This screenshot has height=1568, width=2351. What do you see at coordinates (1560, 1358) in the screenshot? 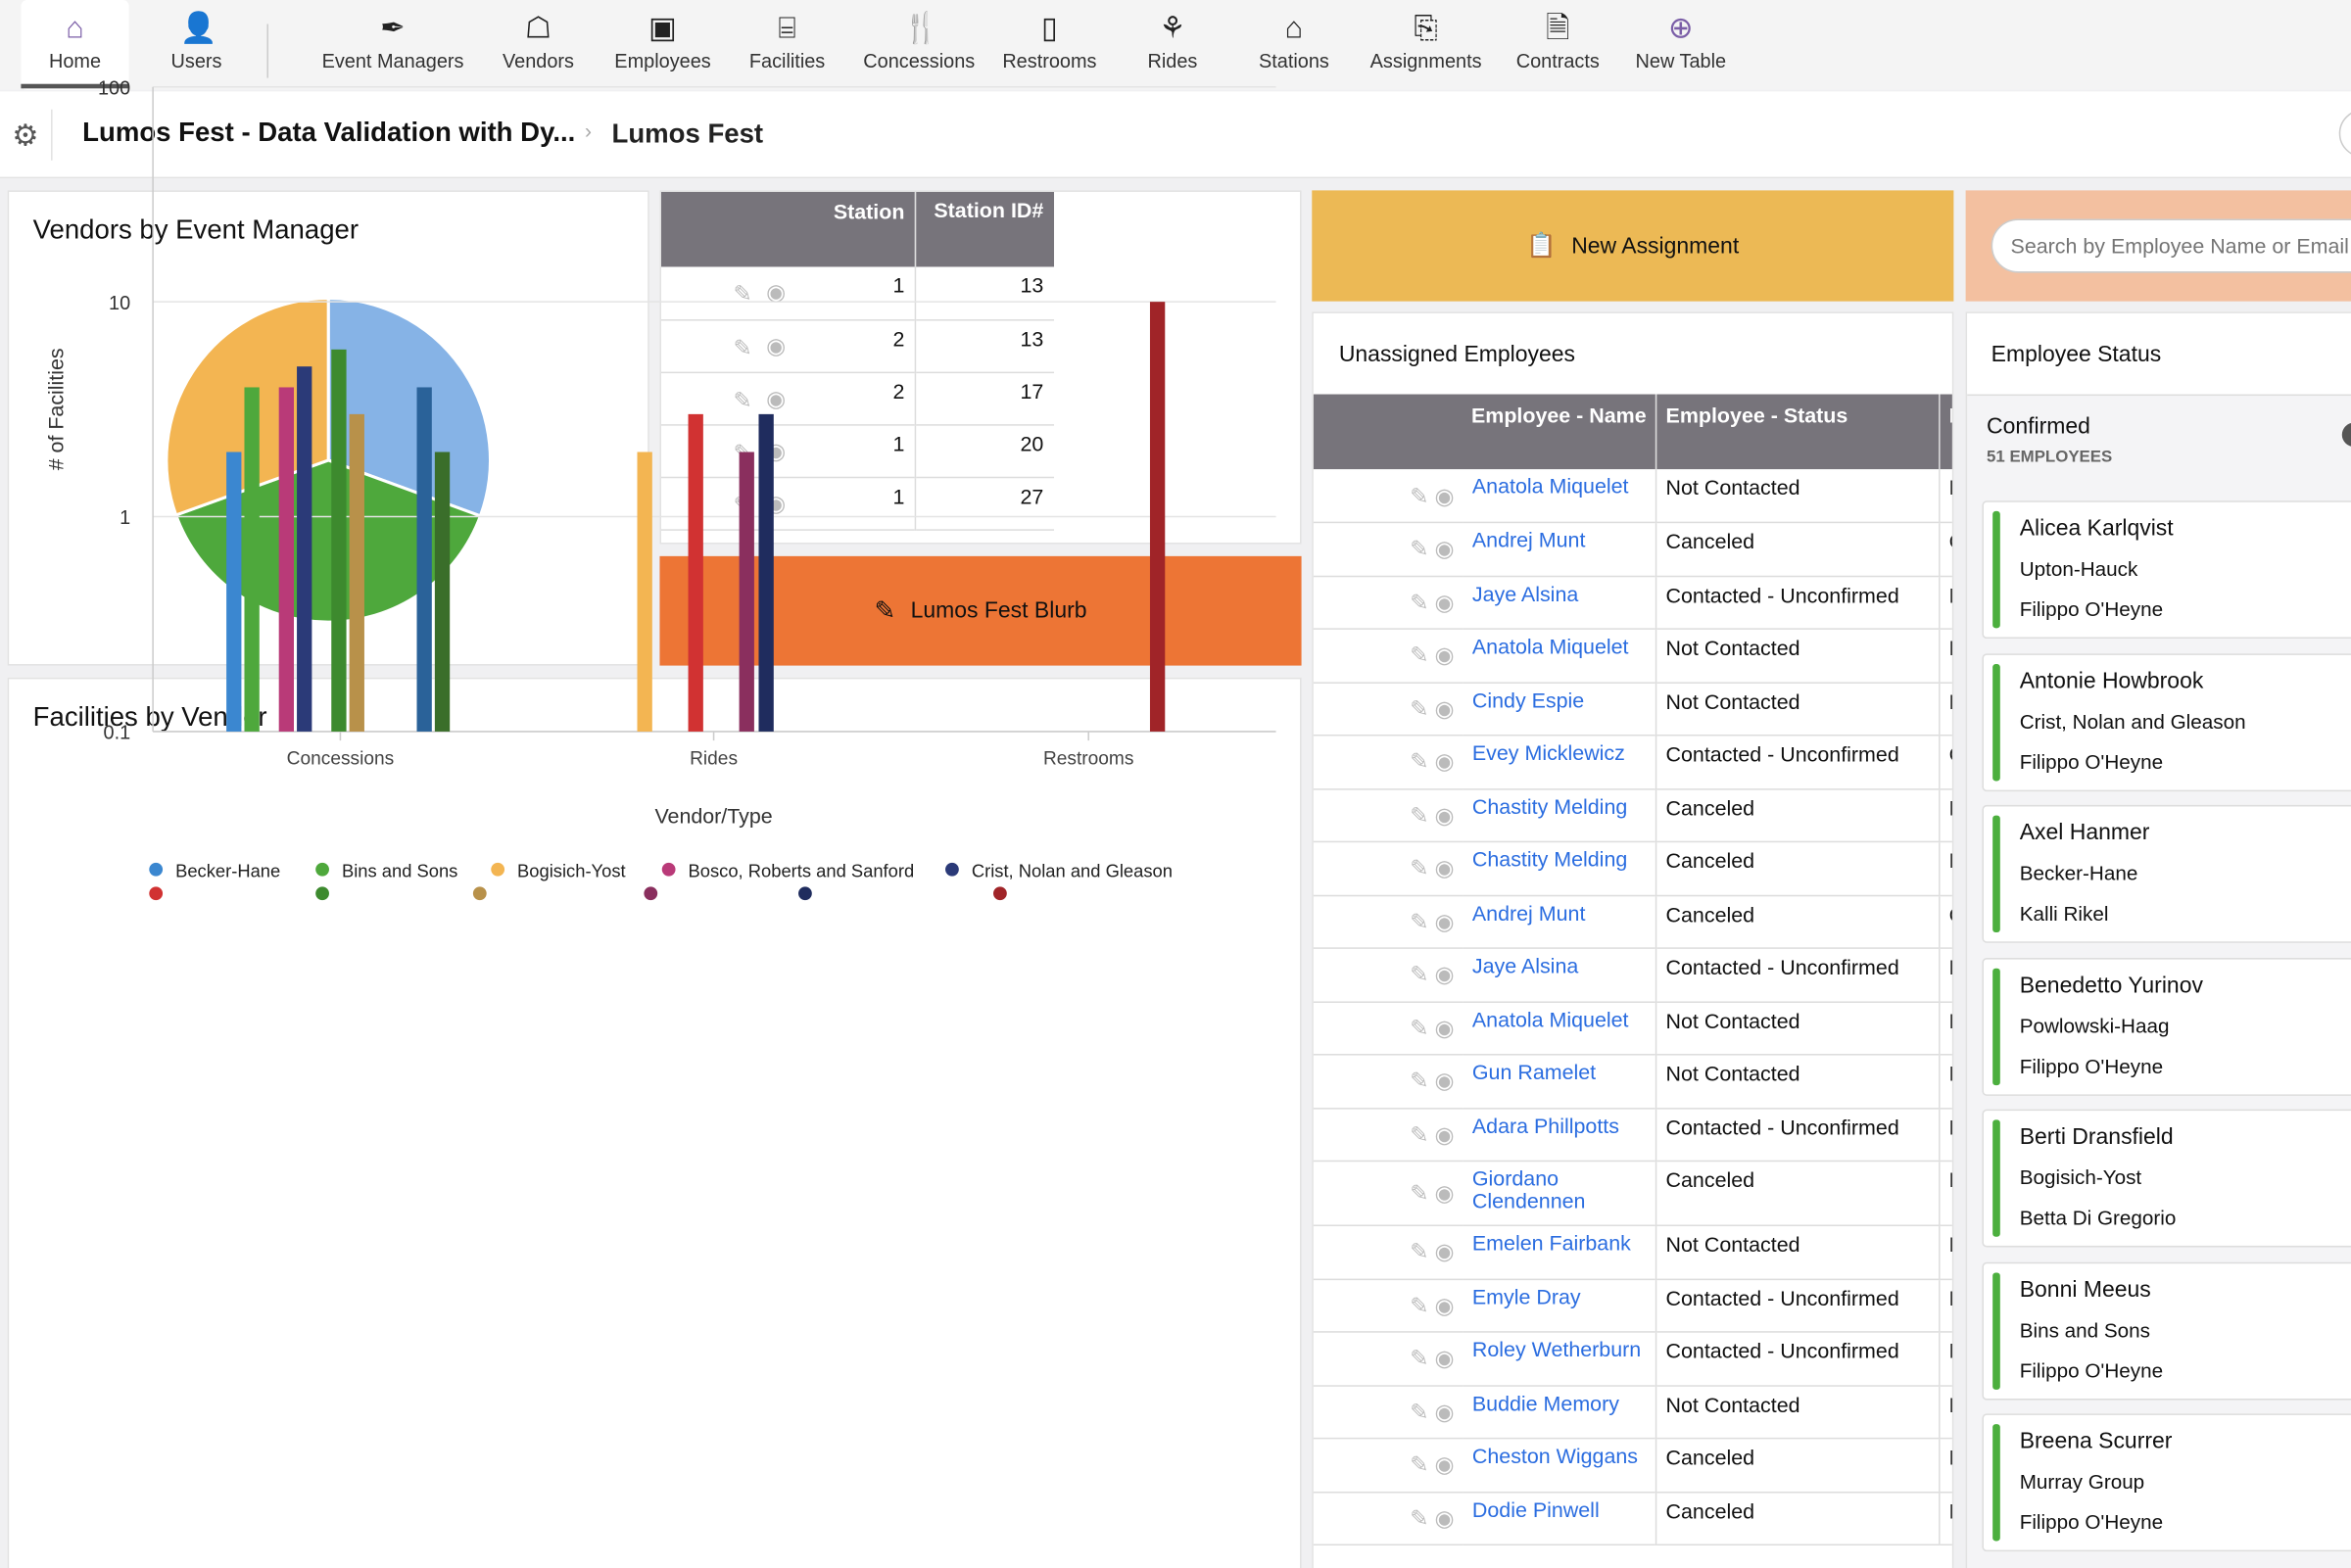
I see `employee-name-link: Roley Wetherburn` at bounding box center [1560, 1358].